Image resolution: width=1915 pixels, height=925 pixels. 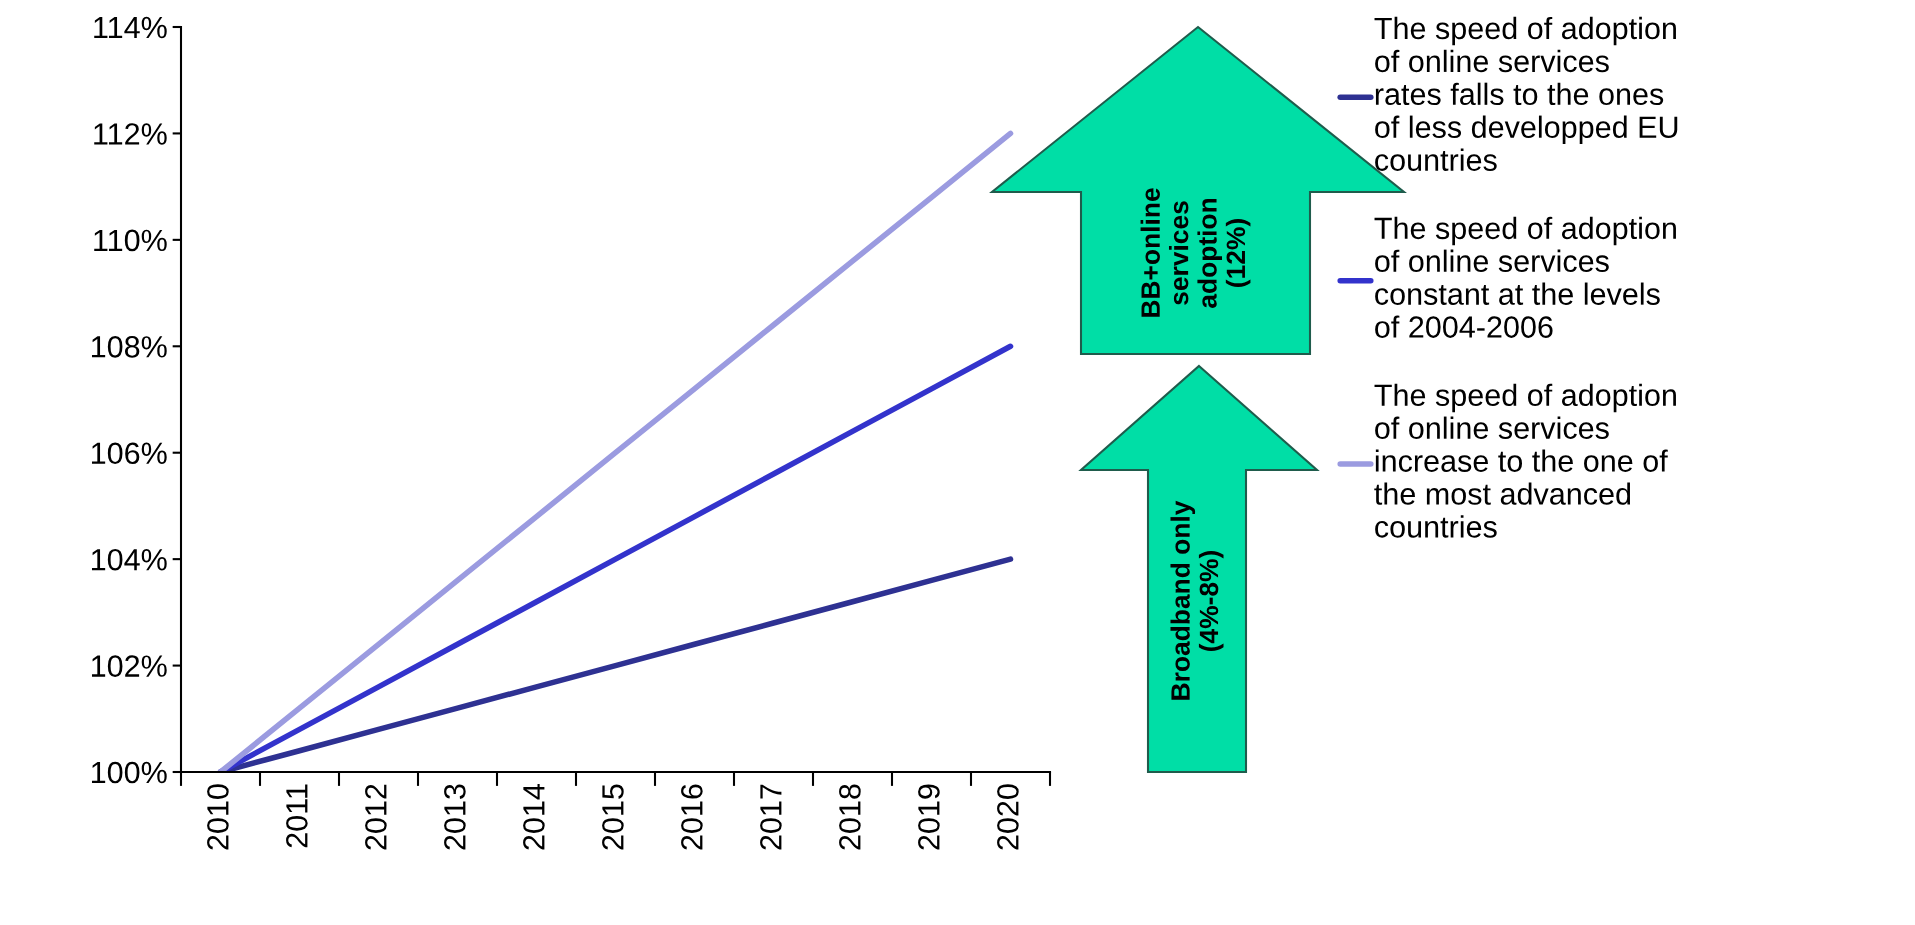 What do you see at coordinates (455, 817) in the screenshot?
I see `x-tick-label: 2013` at bounding box center [455, 817].